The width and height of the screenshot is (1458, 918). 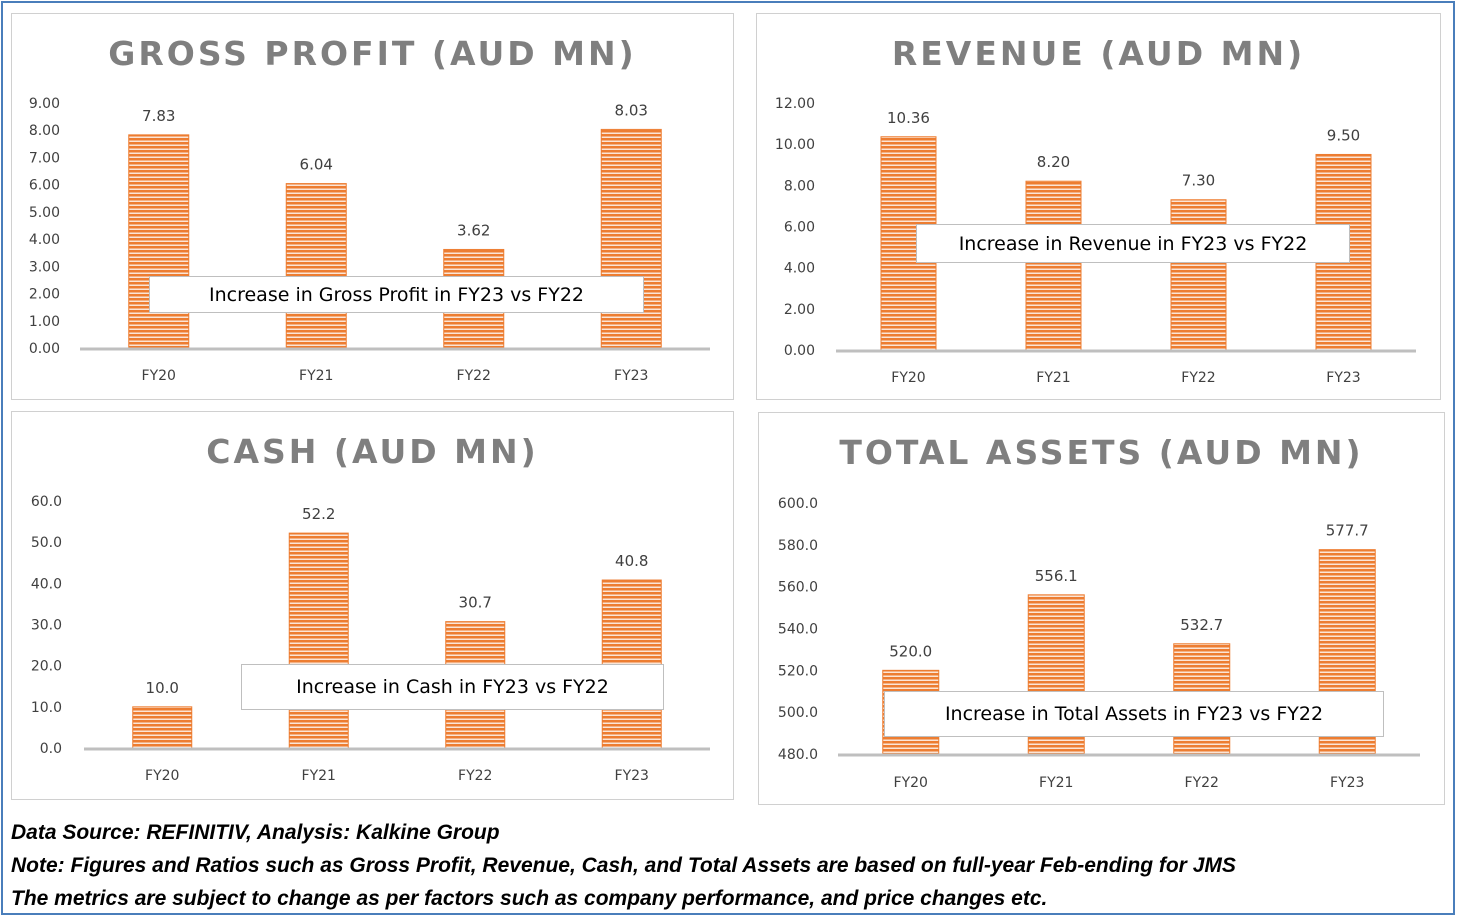 I want to click on y-tick-label: 560.0, so click(x=798, y=588).